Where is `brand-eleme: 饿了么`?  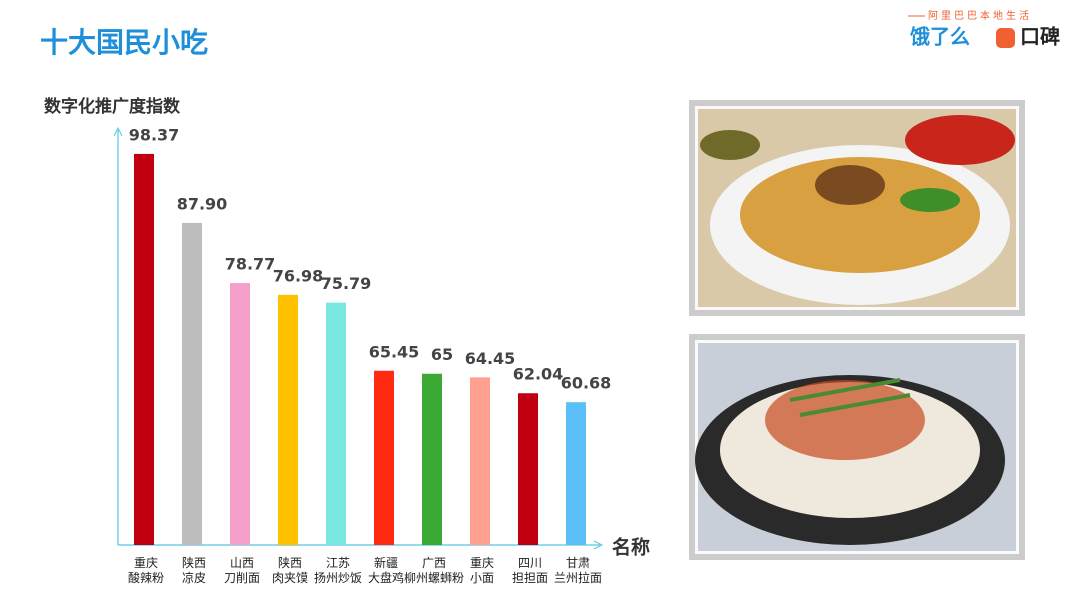 brand-eleme: 饿了么 is located at coordinates (939, 37).